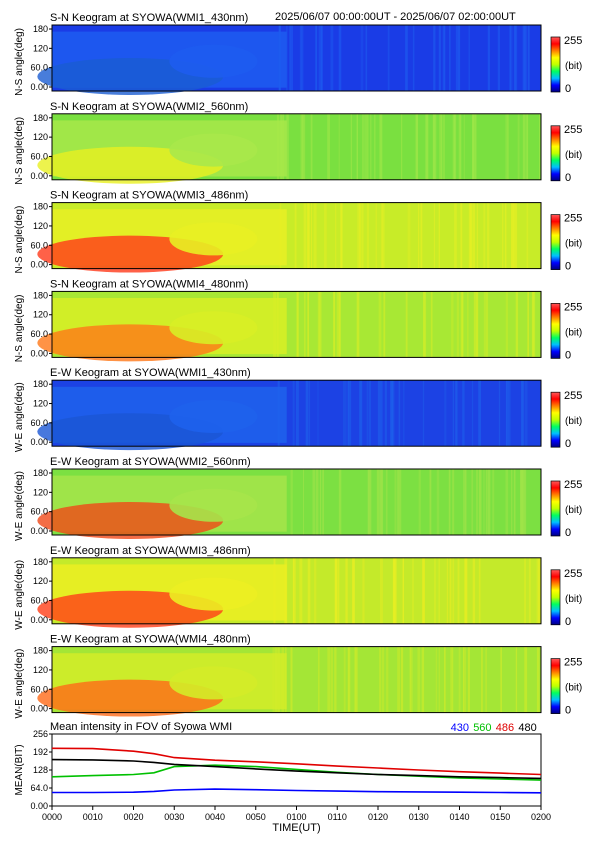 This screenshot has height=842, width=595. Describe the element at coordinates (568, 622) in the screenshot. I see `colorbar-min-label: 0` at that location.